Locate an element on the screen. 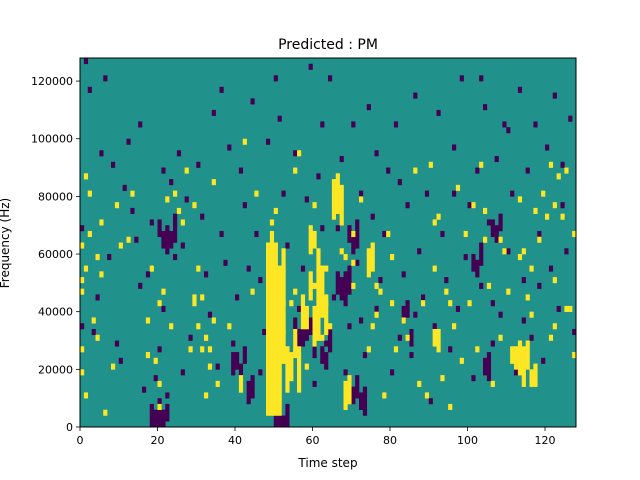  x-tick-label: 100 is located at coordinates (467, 440).